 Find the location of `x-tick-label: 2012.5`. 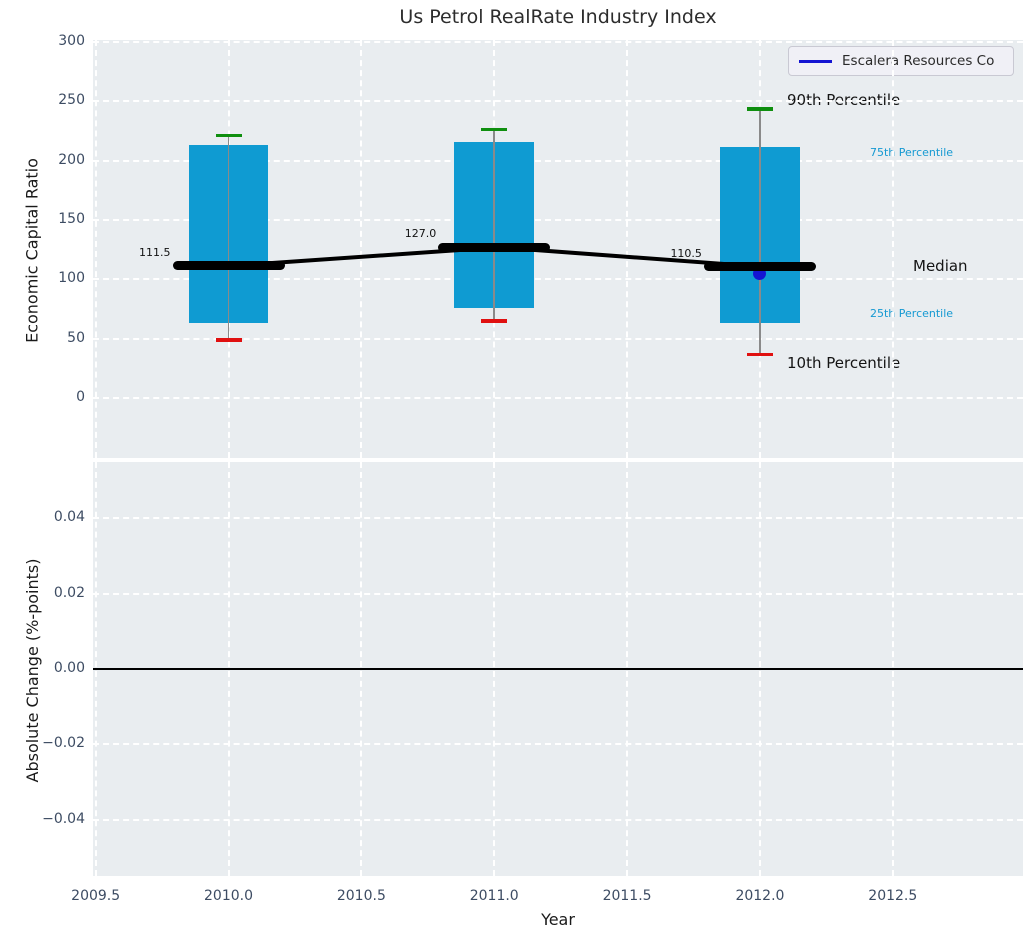

x-tick-label: 2012.5 is located at coordinates (893, 896).